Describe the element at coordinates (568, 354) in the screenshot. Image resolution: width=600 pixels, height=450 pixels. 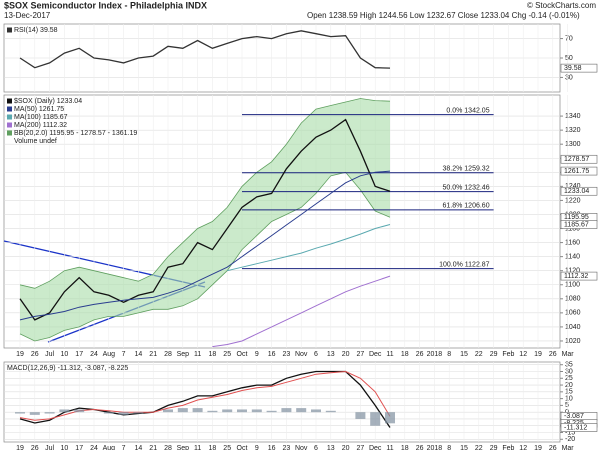
I see `x-tick-label: Mar` at that location.